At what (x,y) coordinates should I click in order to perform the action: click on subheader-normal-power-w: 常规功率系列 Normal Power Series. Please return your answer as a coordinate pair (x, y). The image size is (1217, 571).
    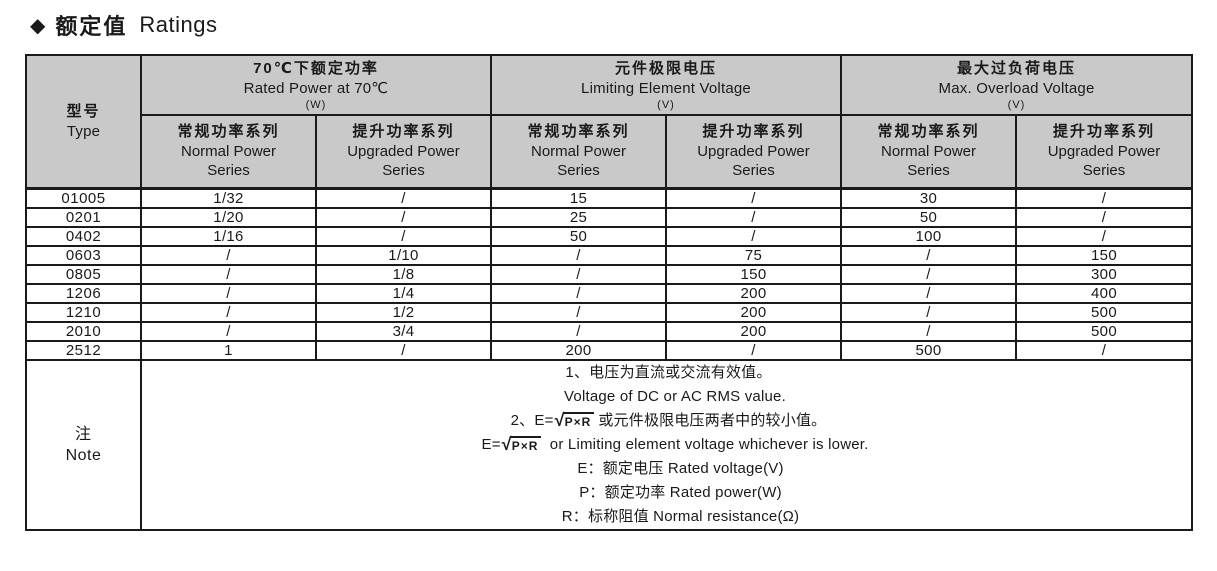
    Looking at the image, I should click on (228, 151).